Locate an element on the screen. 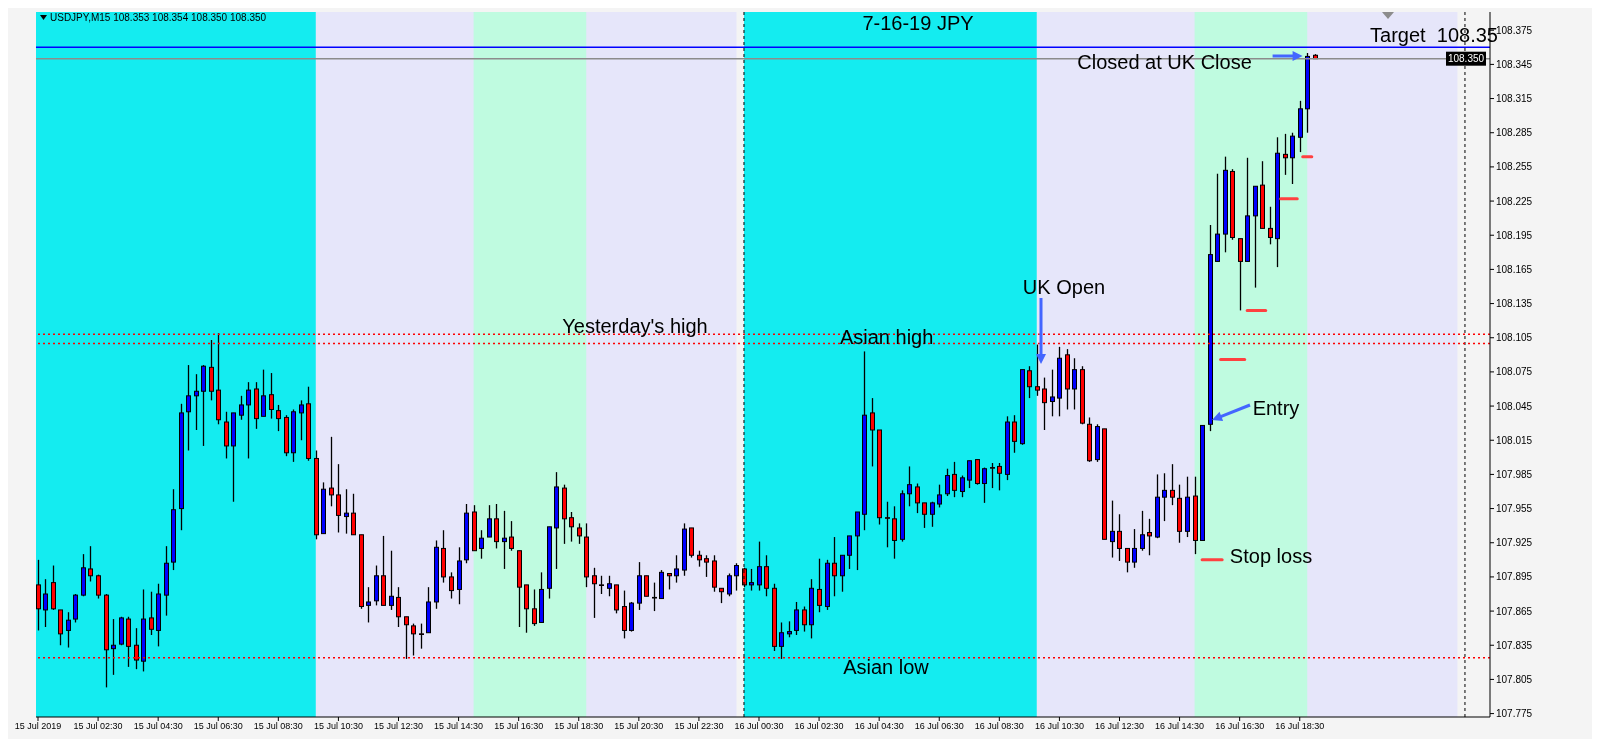 This screenshot has height=747, width=1600. chart-subtitle: USDJPY,M15 108.353 108.354 108.350 108.350 is located at coordinates (158, 17).